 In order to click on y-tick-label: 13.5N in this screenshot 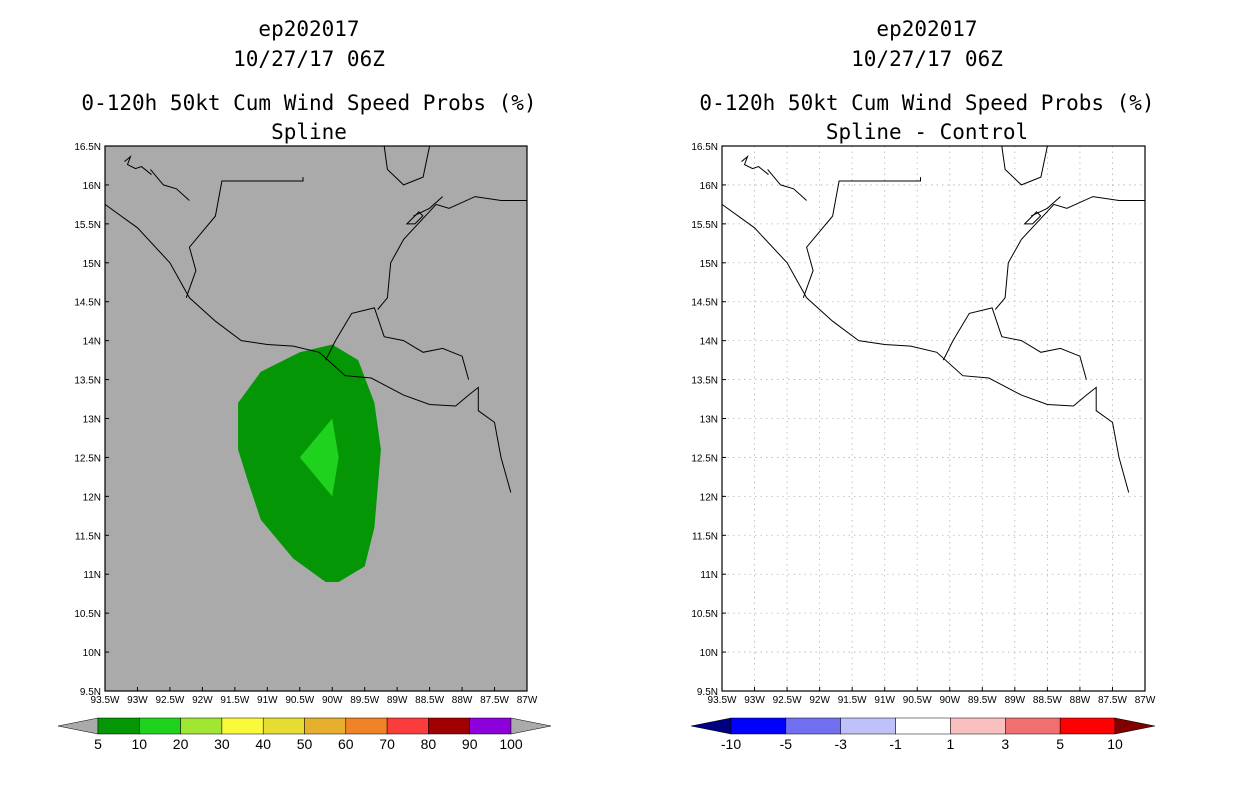, I will do `click(87, 381)`.